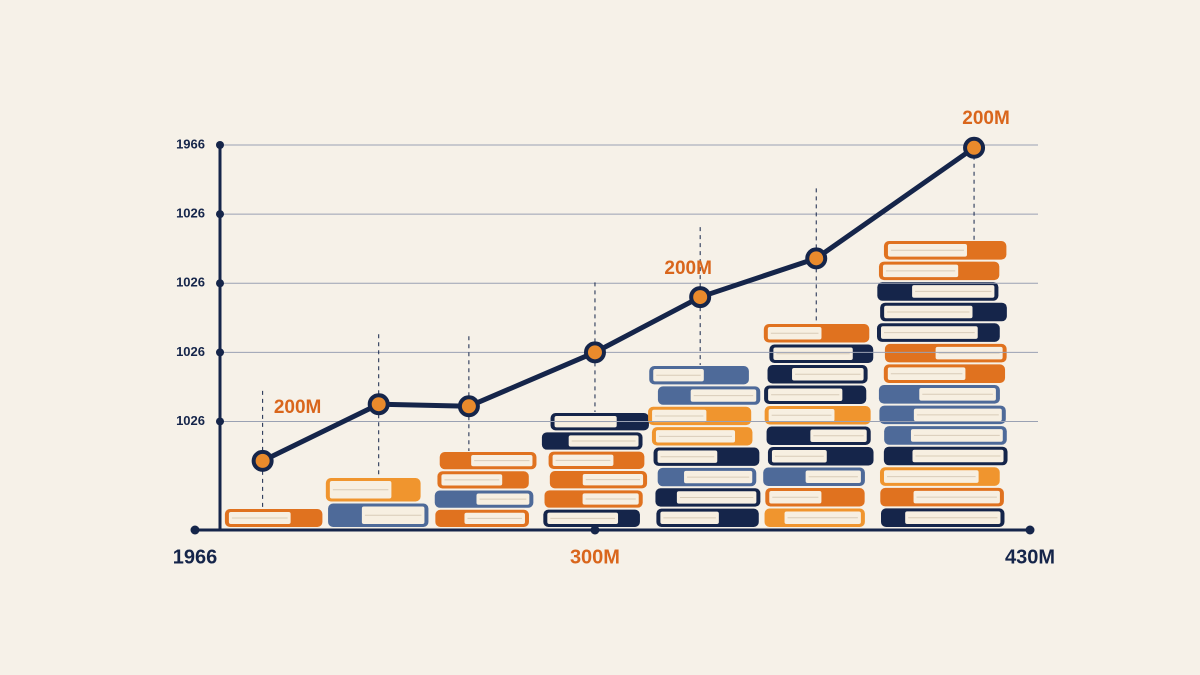  I want to click on x-tick-label: 300M, so click(595, 557).